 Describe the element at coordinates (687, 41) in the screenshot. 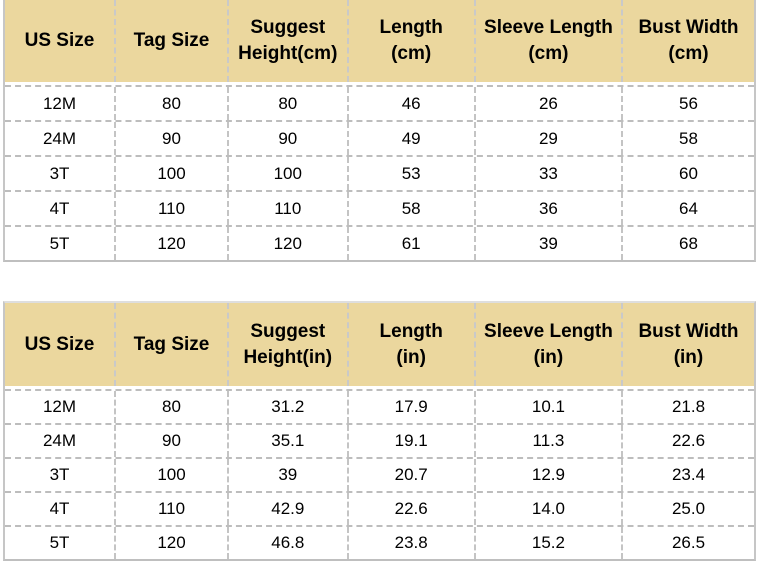

I see `header-cell-bust-width: Bust Width (cm)` at that location.